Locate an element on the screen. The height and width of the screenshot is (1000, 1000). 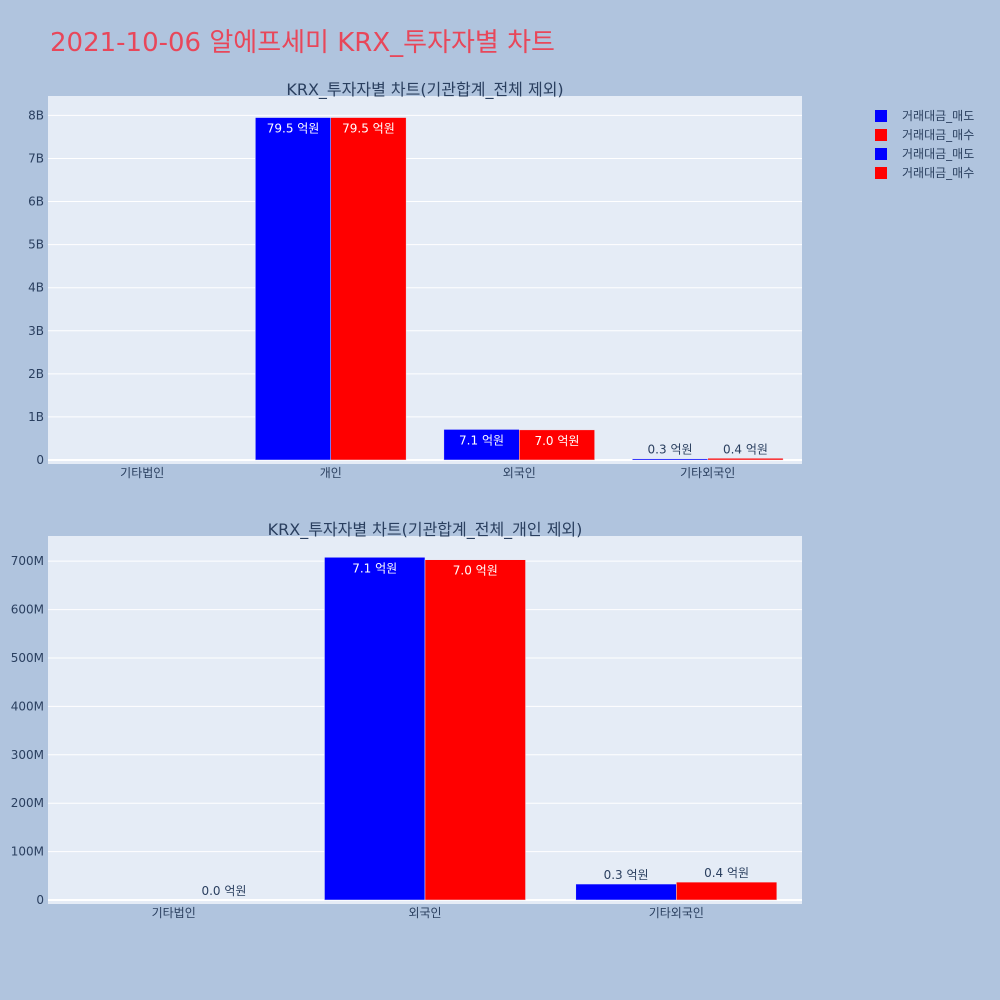
y-tick-label: 300M is located at coordinates (27, 755).